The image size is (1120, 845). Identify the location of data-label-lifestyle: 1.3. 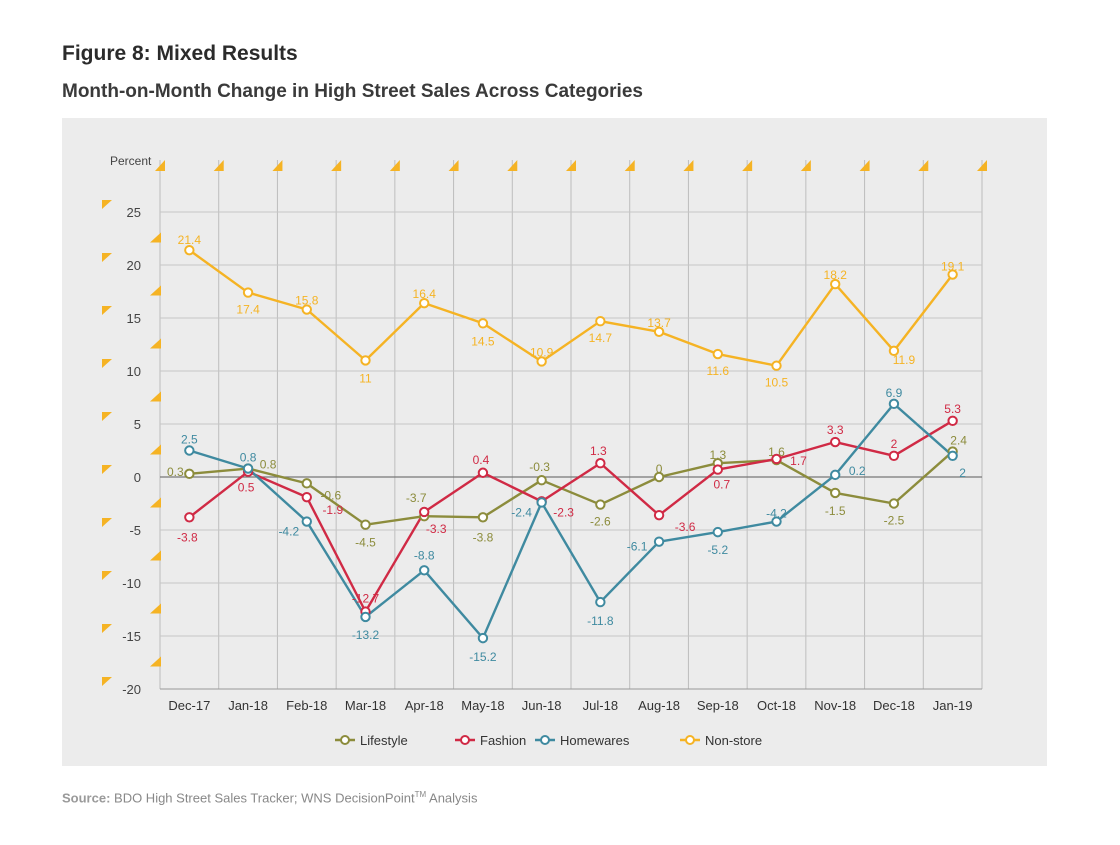
(717, 455).